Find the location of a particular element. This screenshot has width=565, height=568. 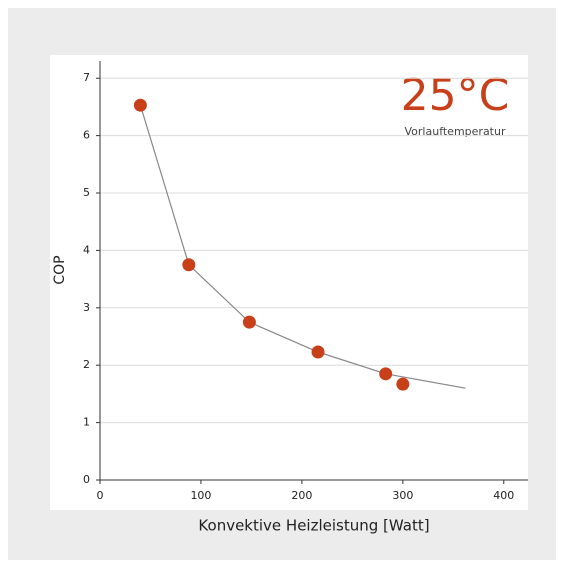

y-axis-label: COP is located at coordinates (60, 269).